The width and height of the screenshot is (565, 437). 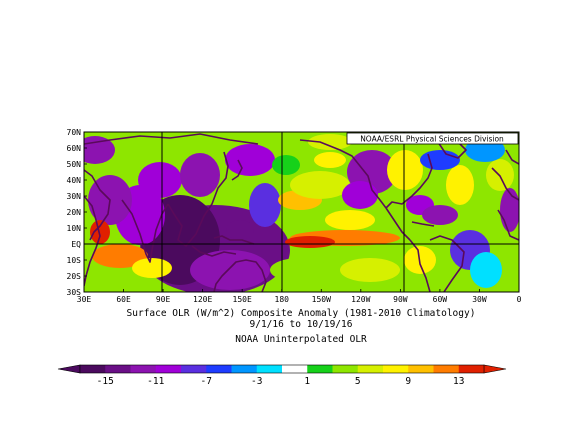 What do you see at coordinates (74, 196) in the screenshot?
I see `latitude-label: 30N` at bounding box center [74, 196].